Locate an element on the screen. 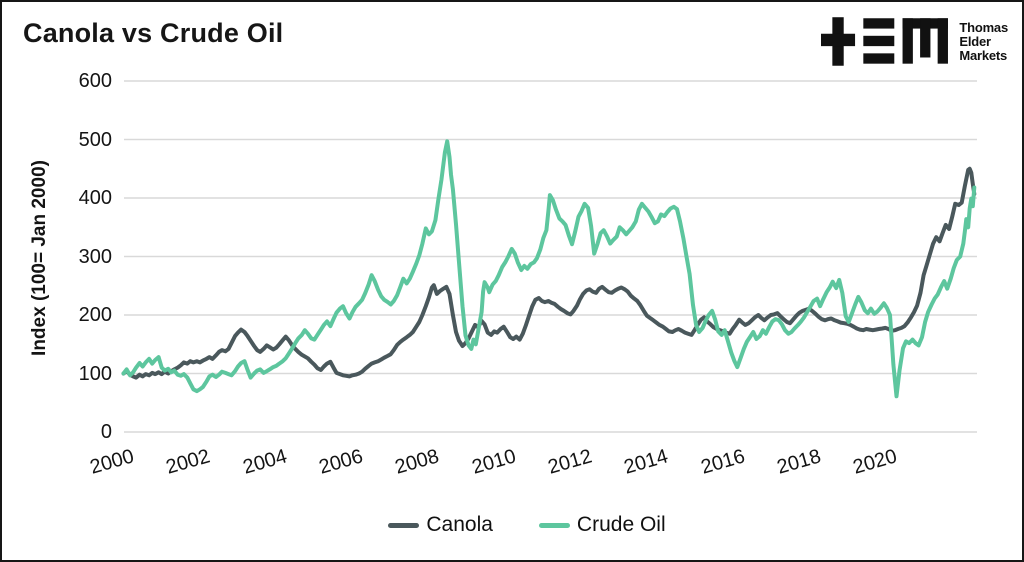 This screenshot has height=562, width=1024. legend-item-crude-oil: Crude Oil is located at coordinates (602, 525).